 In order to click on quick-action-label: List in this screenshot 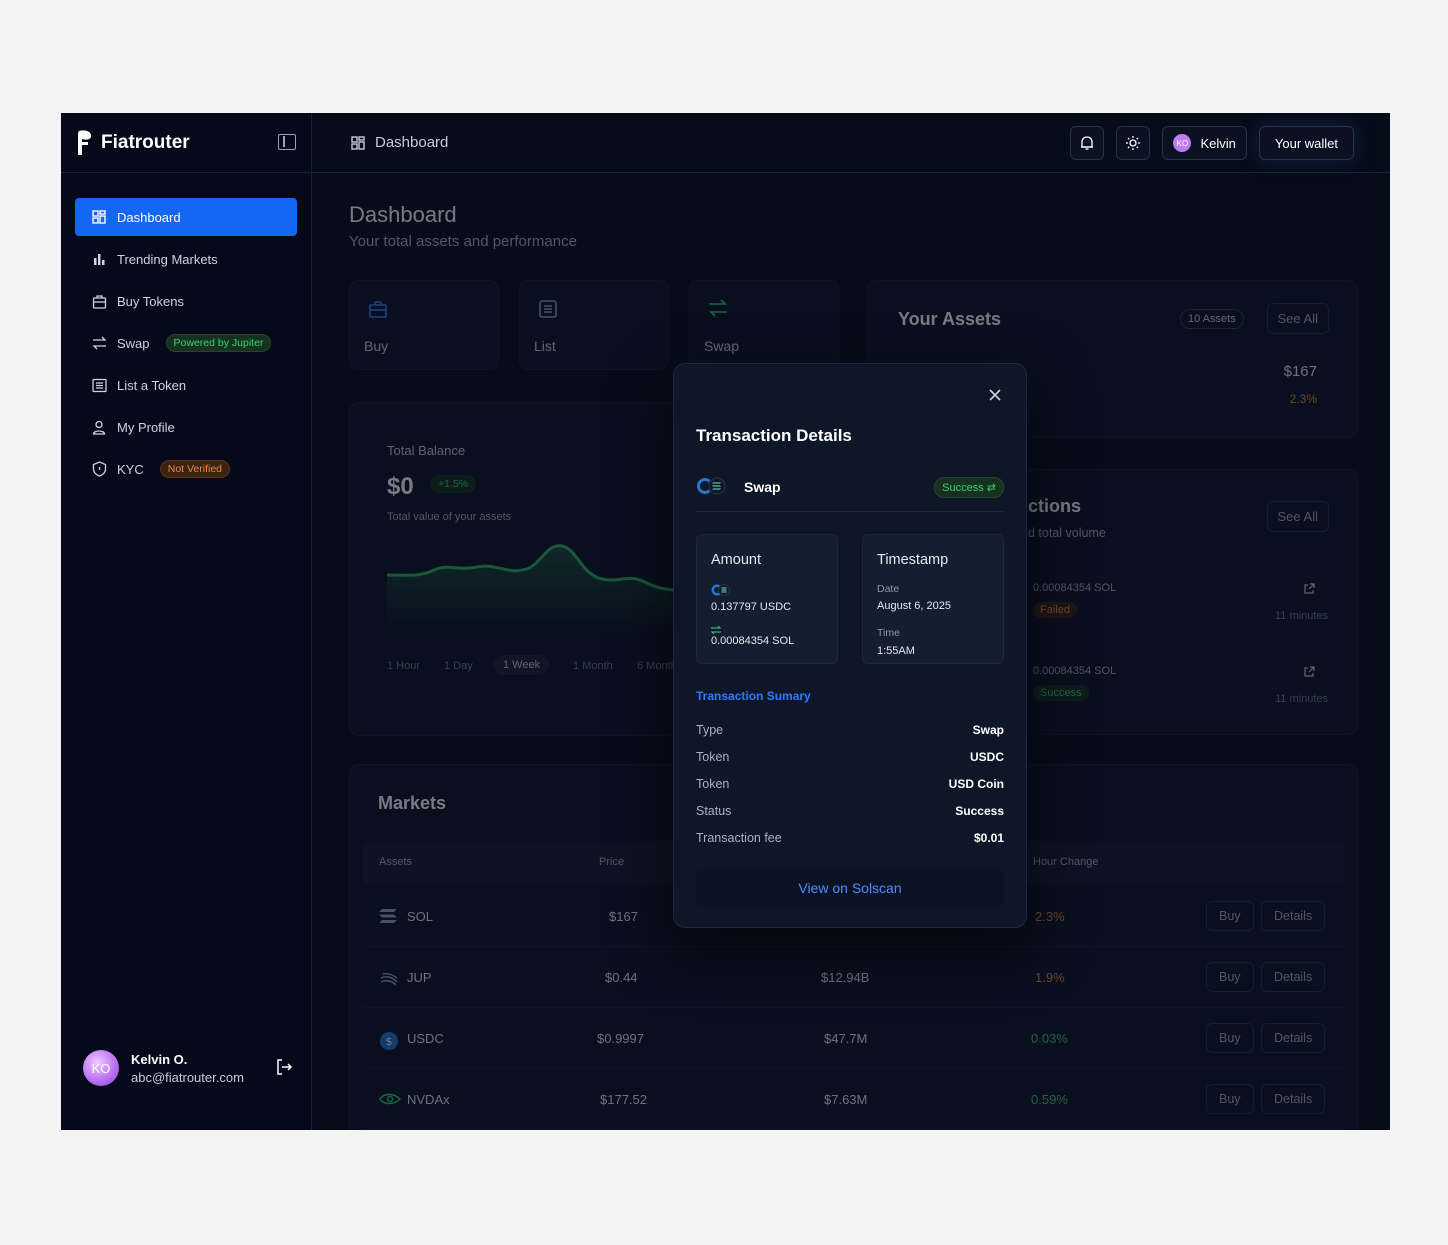, I will do `click(545, 346)`.